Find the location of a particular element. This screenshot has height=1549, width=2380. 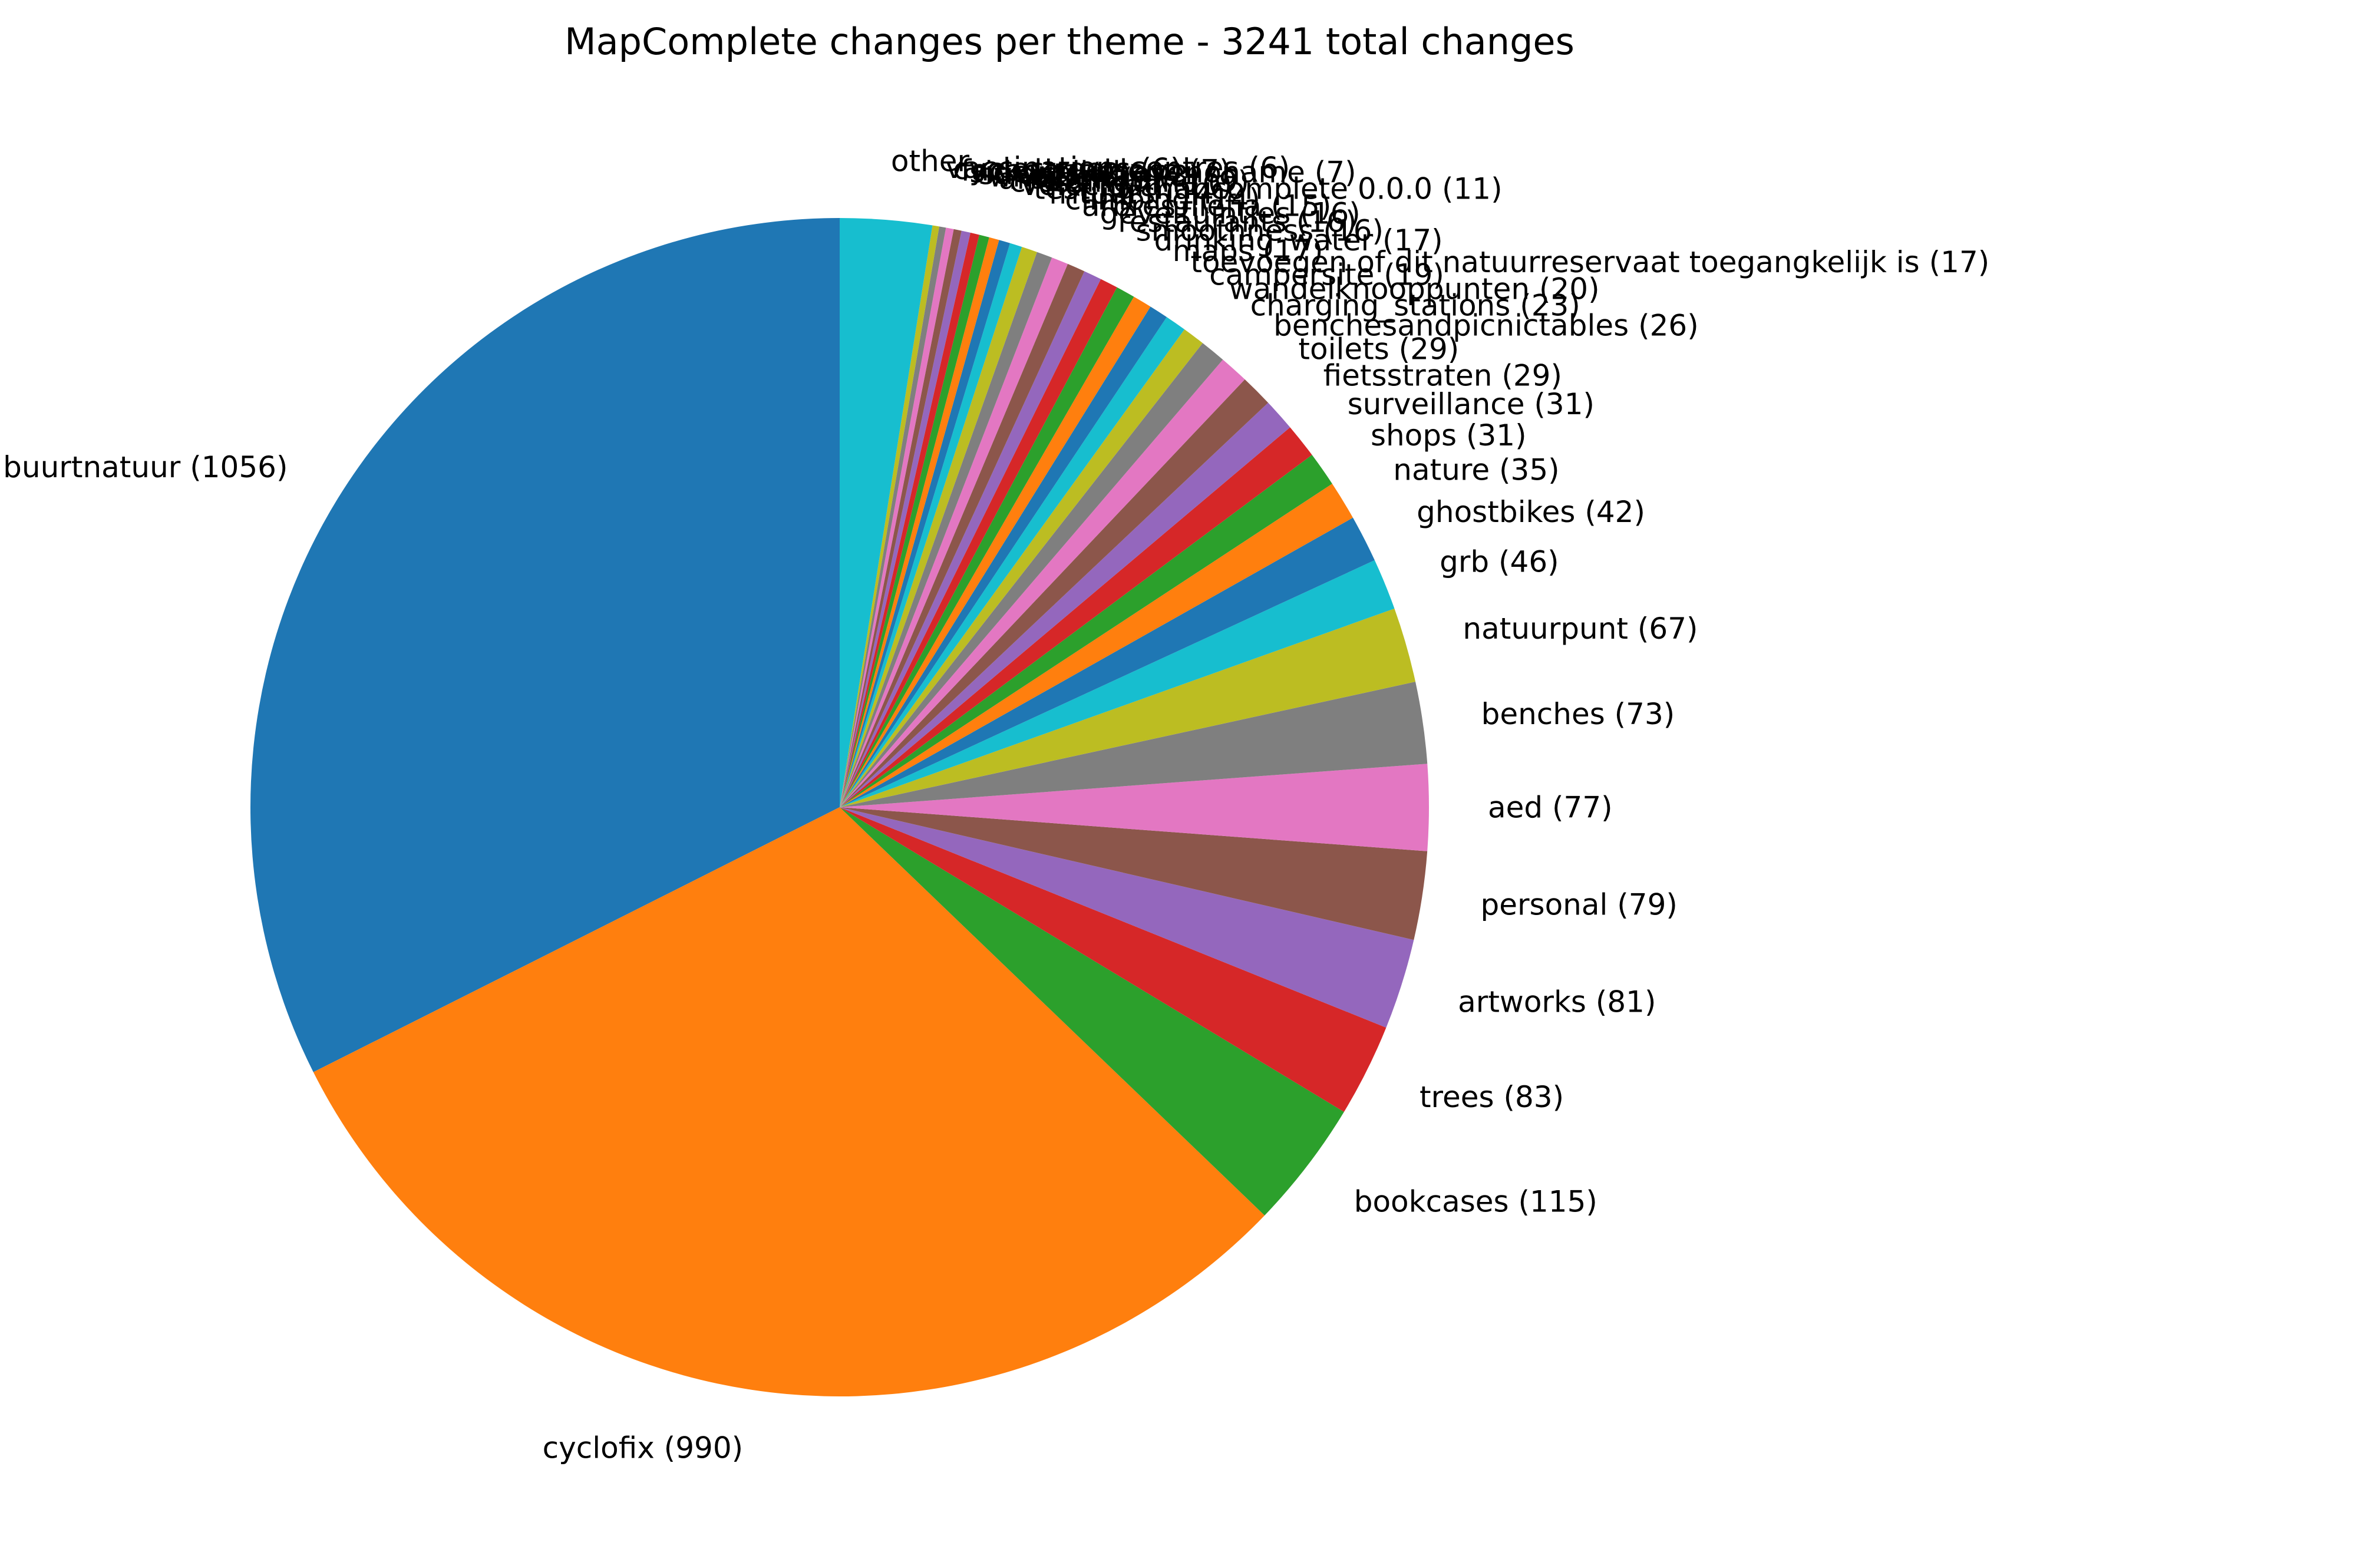

pie-slice-velocidad is located at coordinates (925, 524).